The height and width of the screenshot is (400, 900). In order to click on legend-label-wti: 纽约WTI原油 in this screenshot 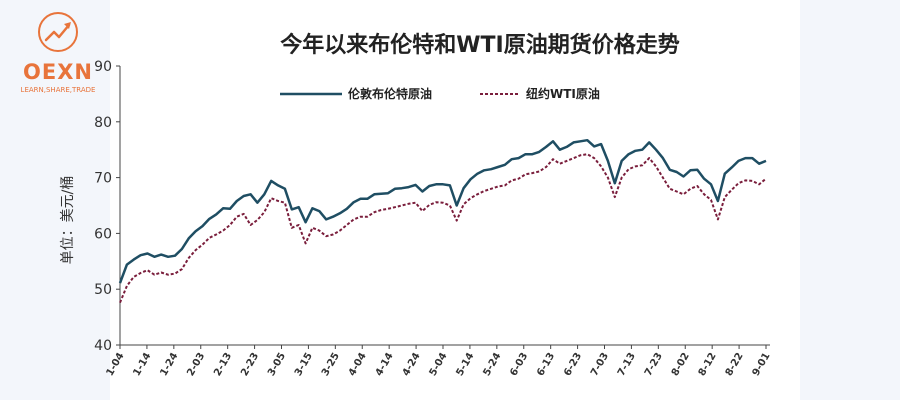, I will do `click(563, 93)`.